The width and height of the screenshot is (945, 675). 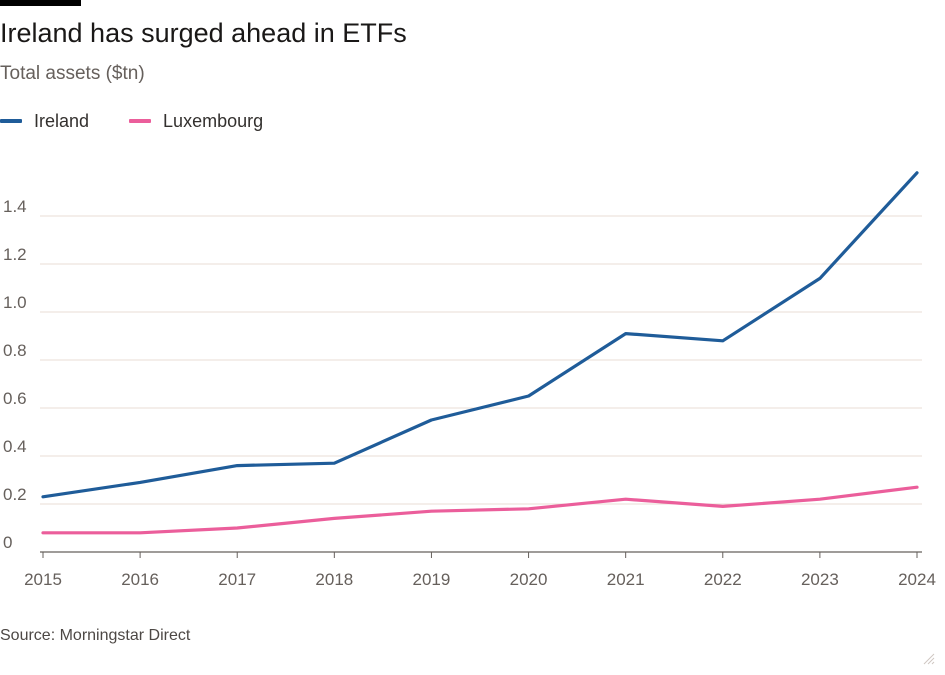 What do you see at coordinates (140, 579) in the screenshot?
I see `x-tick-label: 2016` at bounding box center [140, 579].